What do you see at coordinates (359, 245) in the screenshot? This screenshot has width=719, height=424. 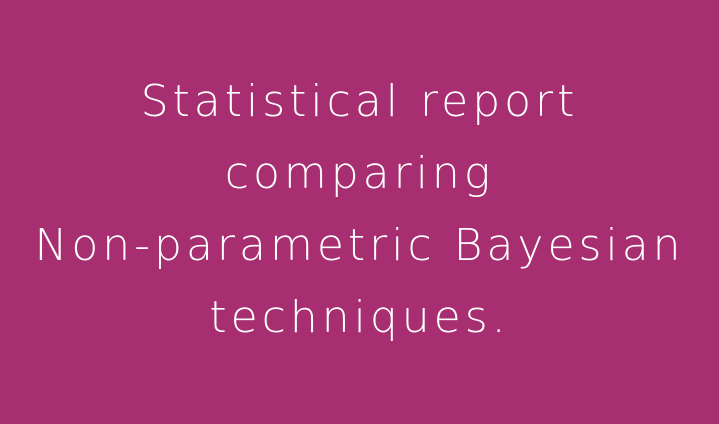 I see `title-line-3: Non-parametric Bayesian` at bounding box center [359, 245].